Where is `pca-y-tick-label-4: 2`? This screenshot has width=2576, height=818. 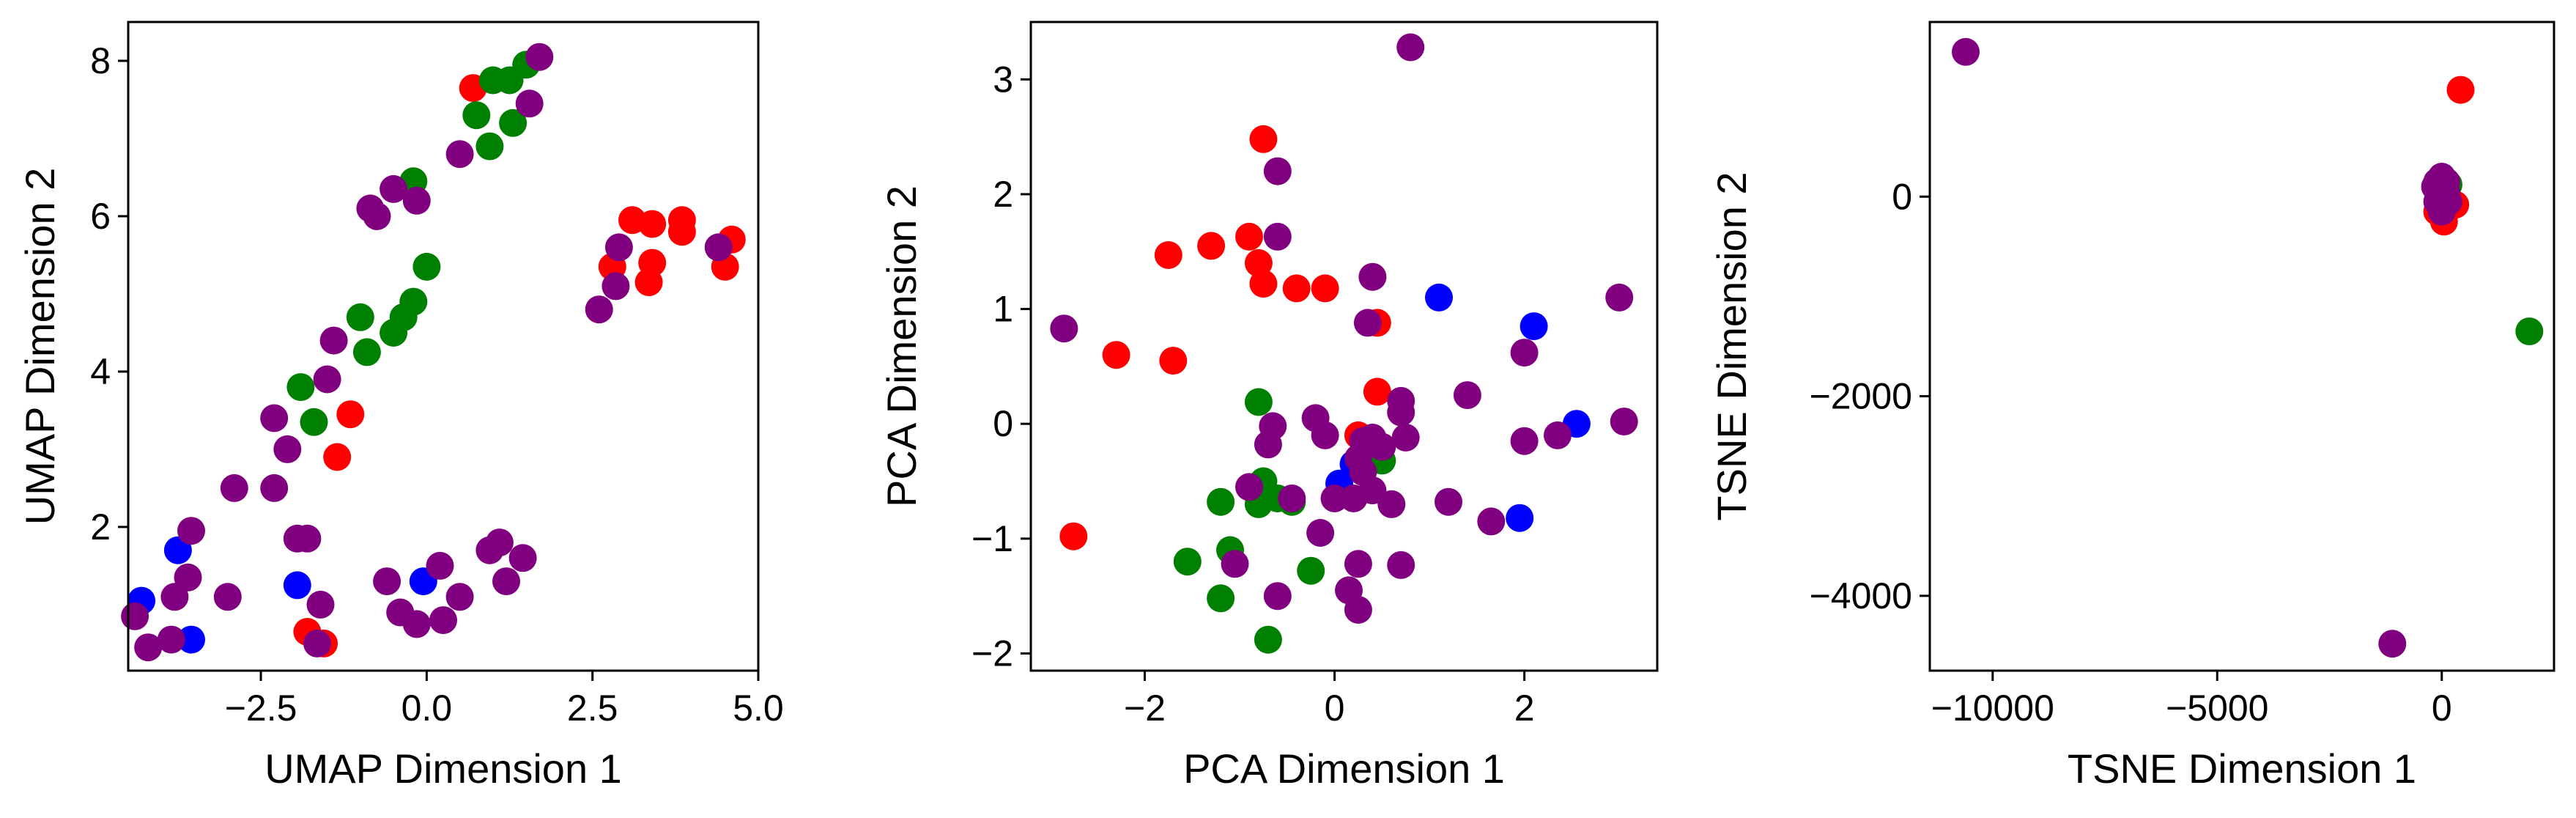 pca-y-tick-label-4: 2 is located at coordinates (1003, 194).